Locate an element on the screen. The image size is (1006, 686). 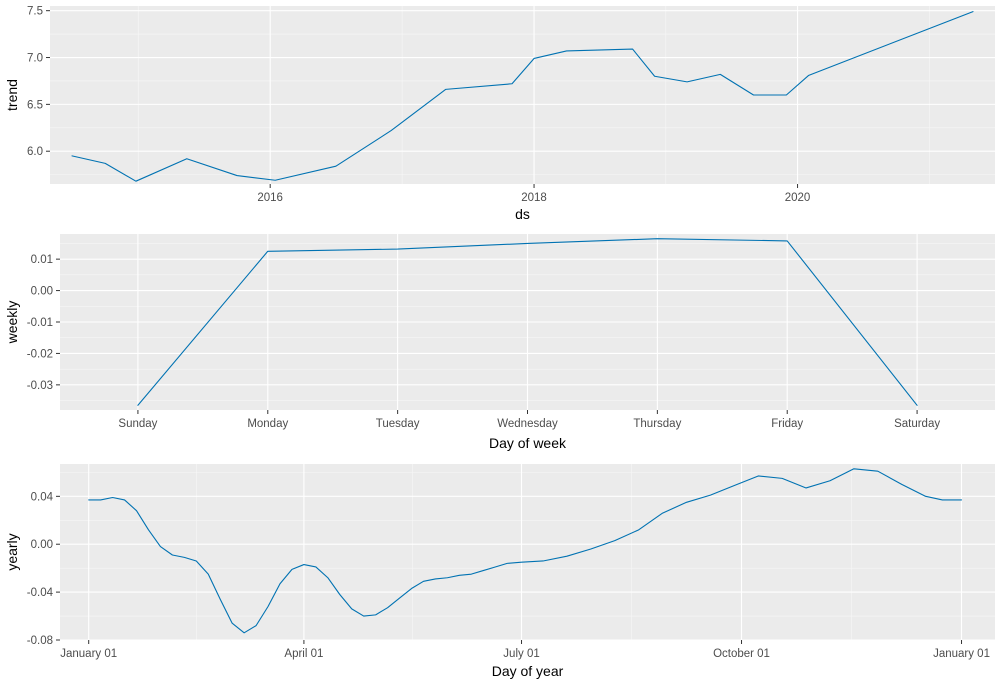
x-tick-label: Sunday is located at coordinates (137, 424).